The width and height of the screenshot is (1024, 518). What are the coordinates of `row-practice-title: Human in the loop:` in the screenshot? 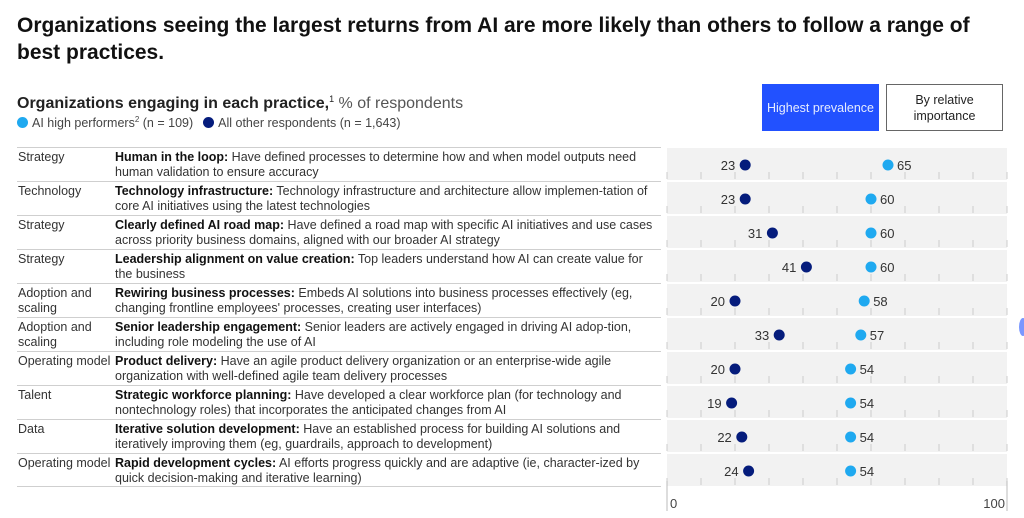 It's located at (172, 157).